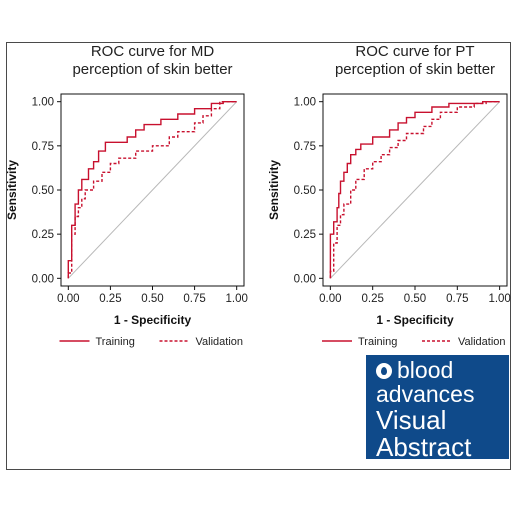  I want to click on journal-badge: blood advances Visual Abstract, so click(437, 408).